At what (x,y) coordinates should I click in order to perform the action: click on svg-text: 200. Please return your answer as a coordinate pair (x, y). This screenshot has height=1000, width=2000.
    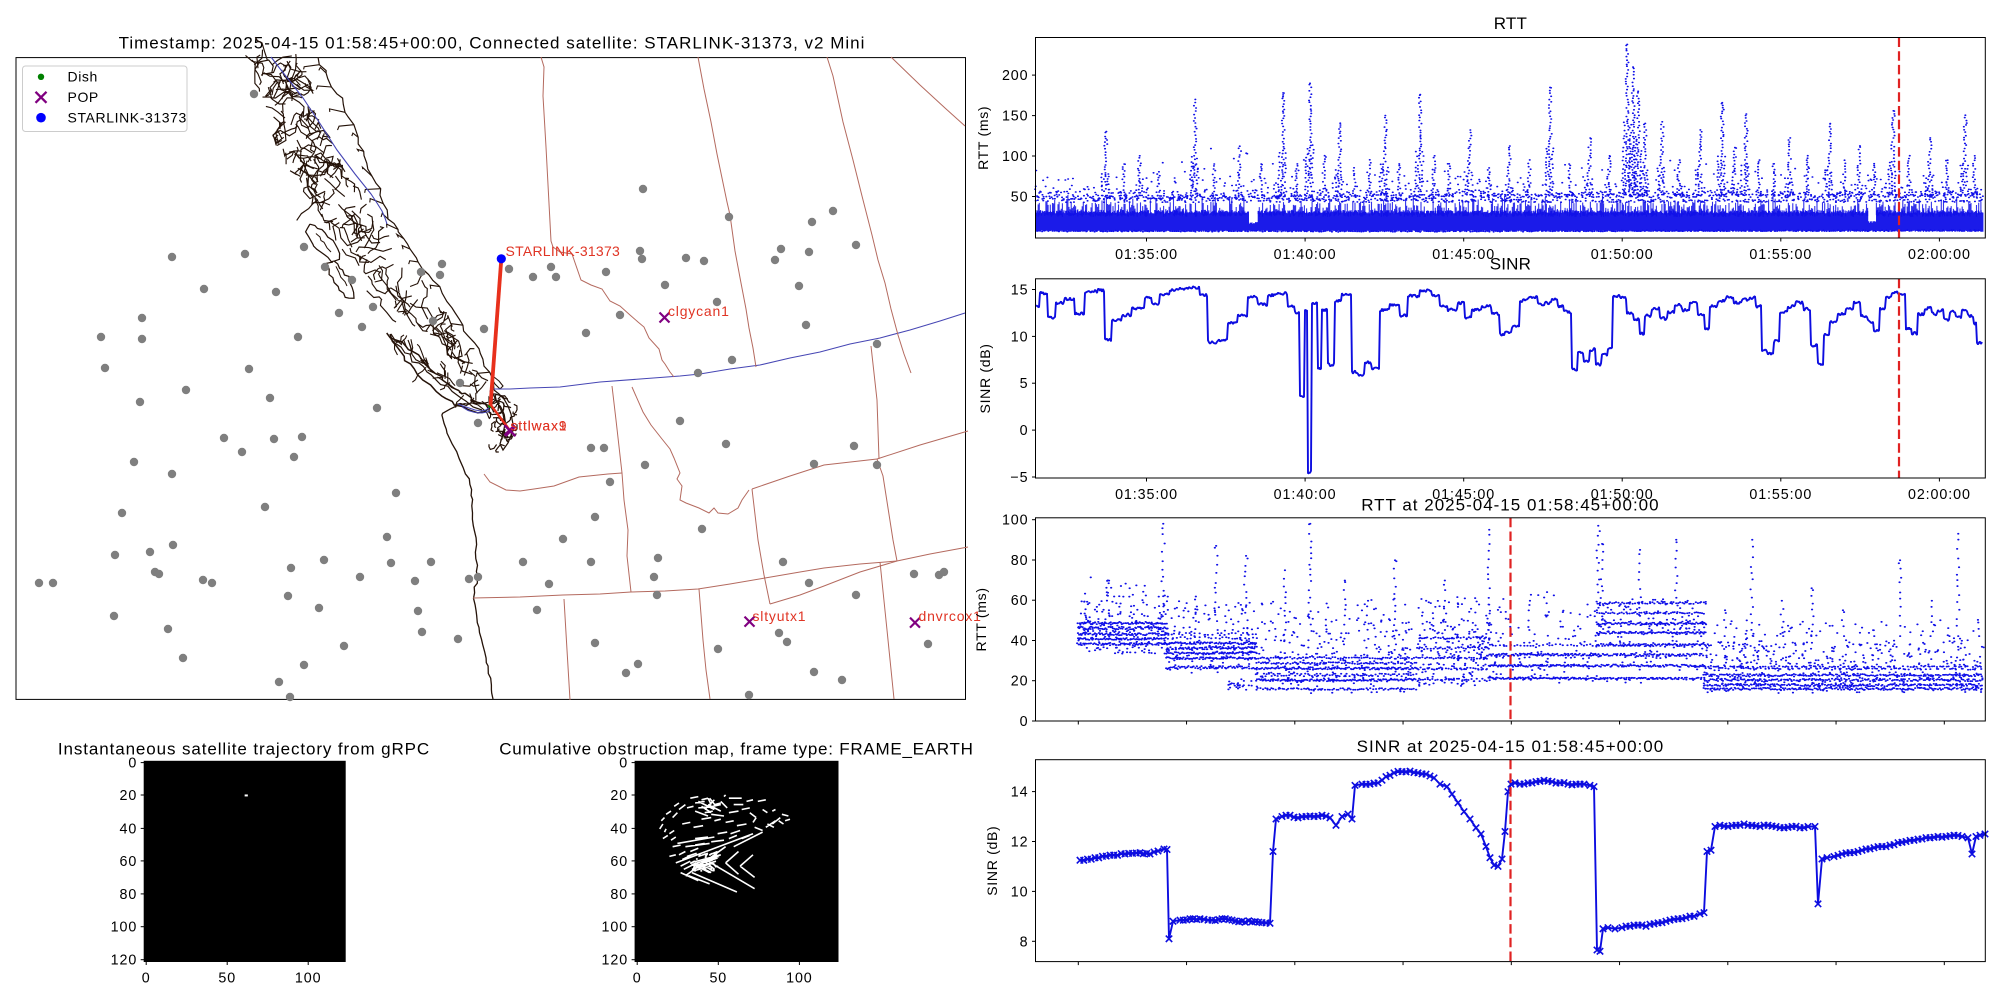
    Looking at the image, I should click on (1015, 76).